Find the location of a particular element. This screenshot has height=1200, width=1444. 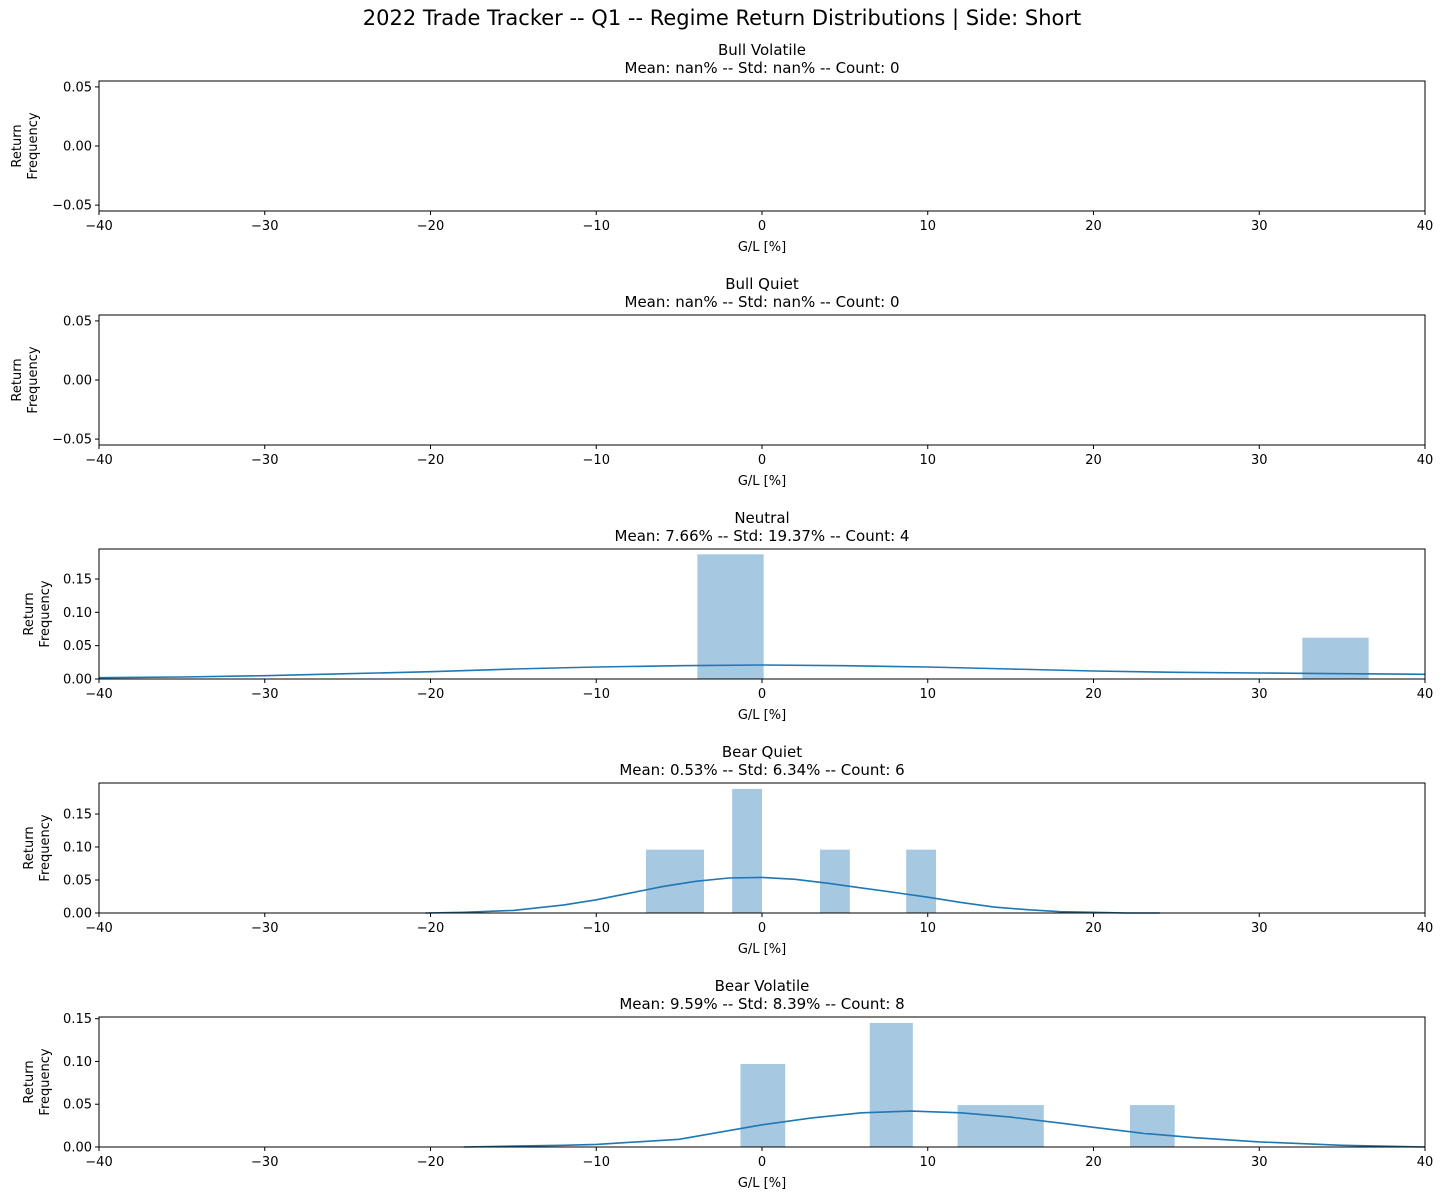

panel-title: Bear Volatile is located at coordinates (762, 986).